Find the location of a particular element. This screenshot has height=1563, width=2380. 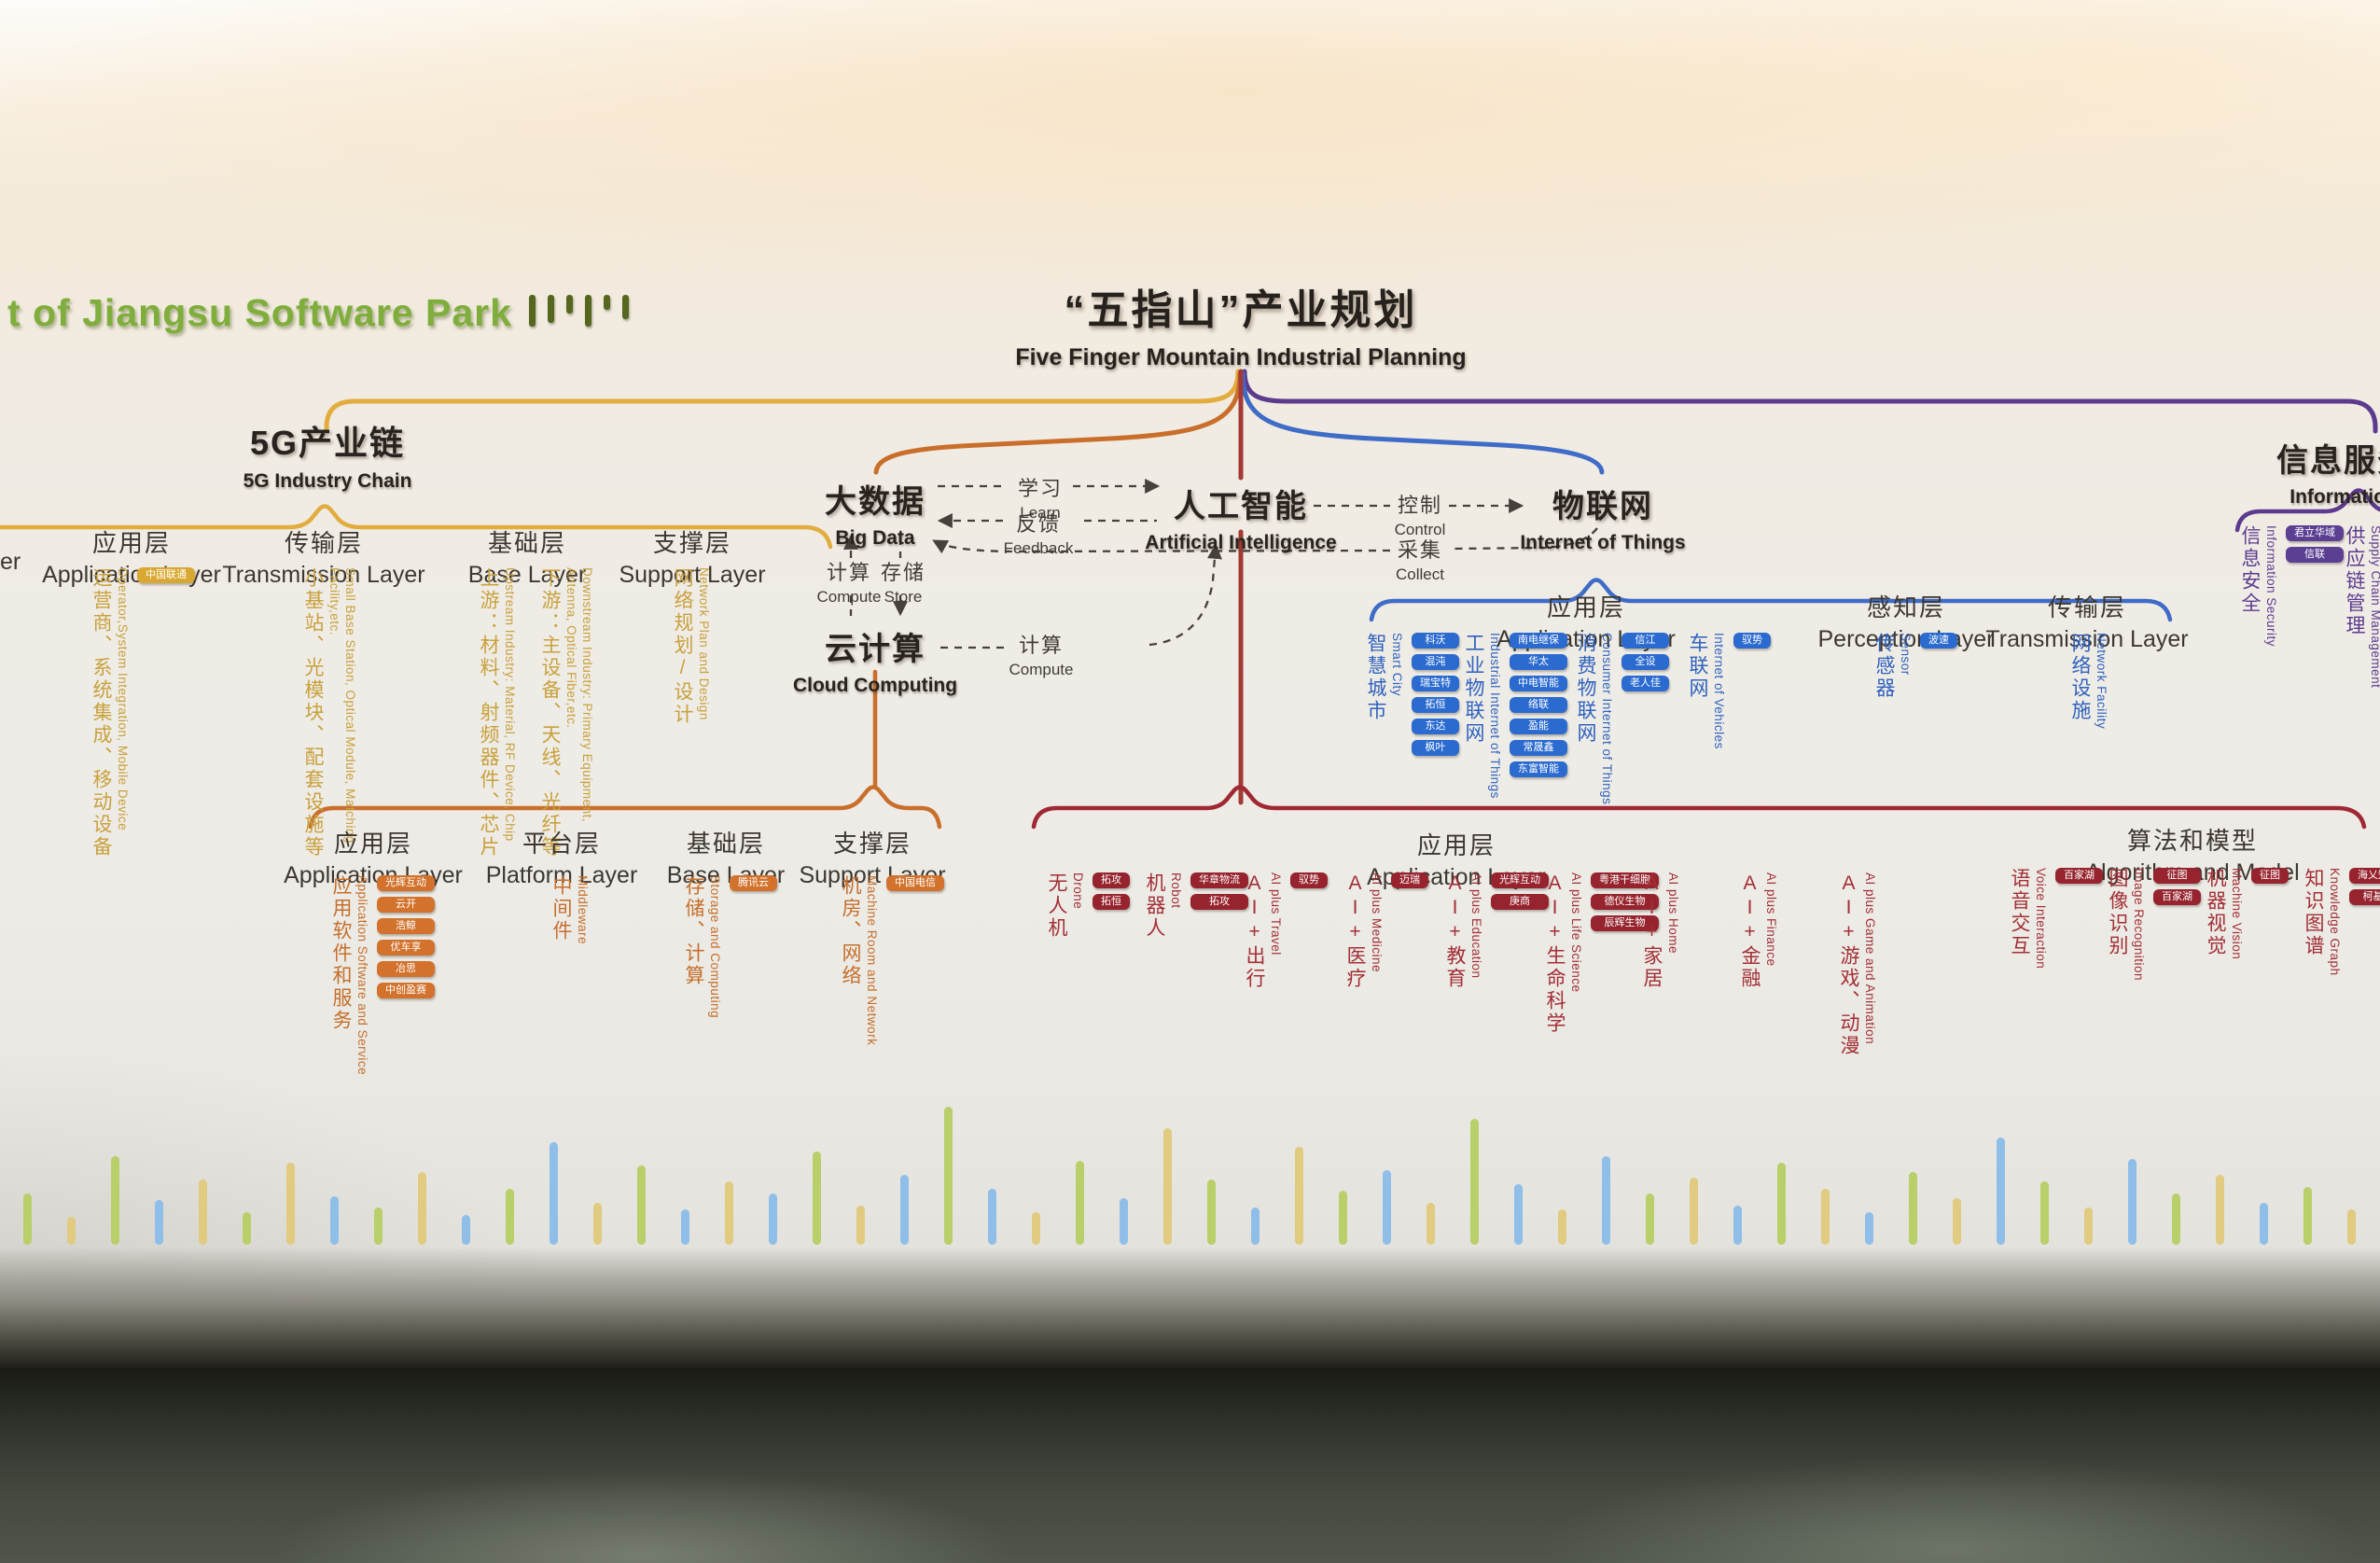

cloud-item-2-0-cn: 存储、计算 is located at coordinates (693, 931).